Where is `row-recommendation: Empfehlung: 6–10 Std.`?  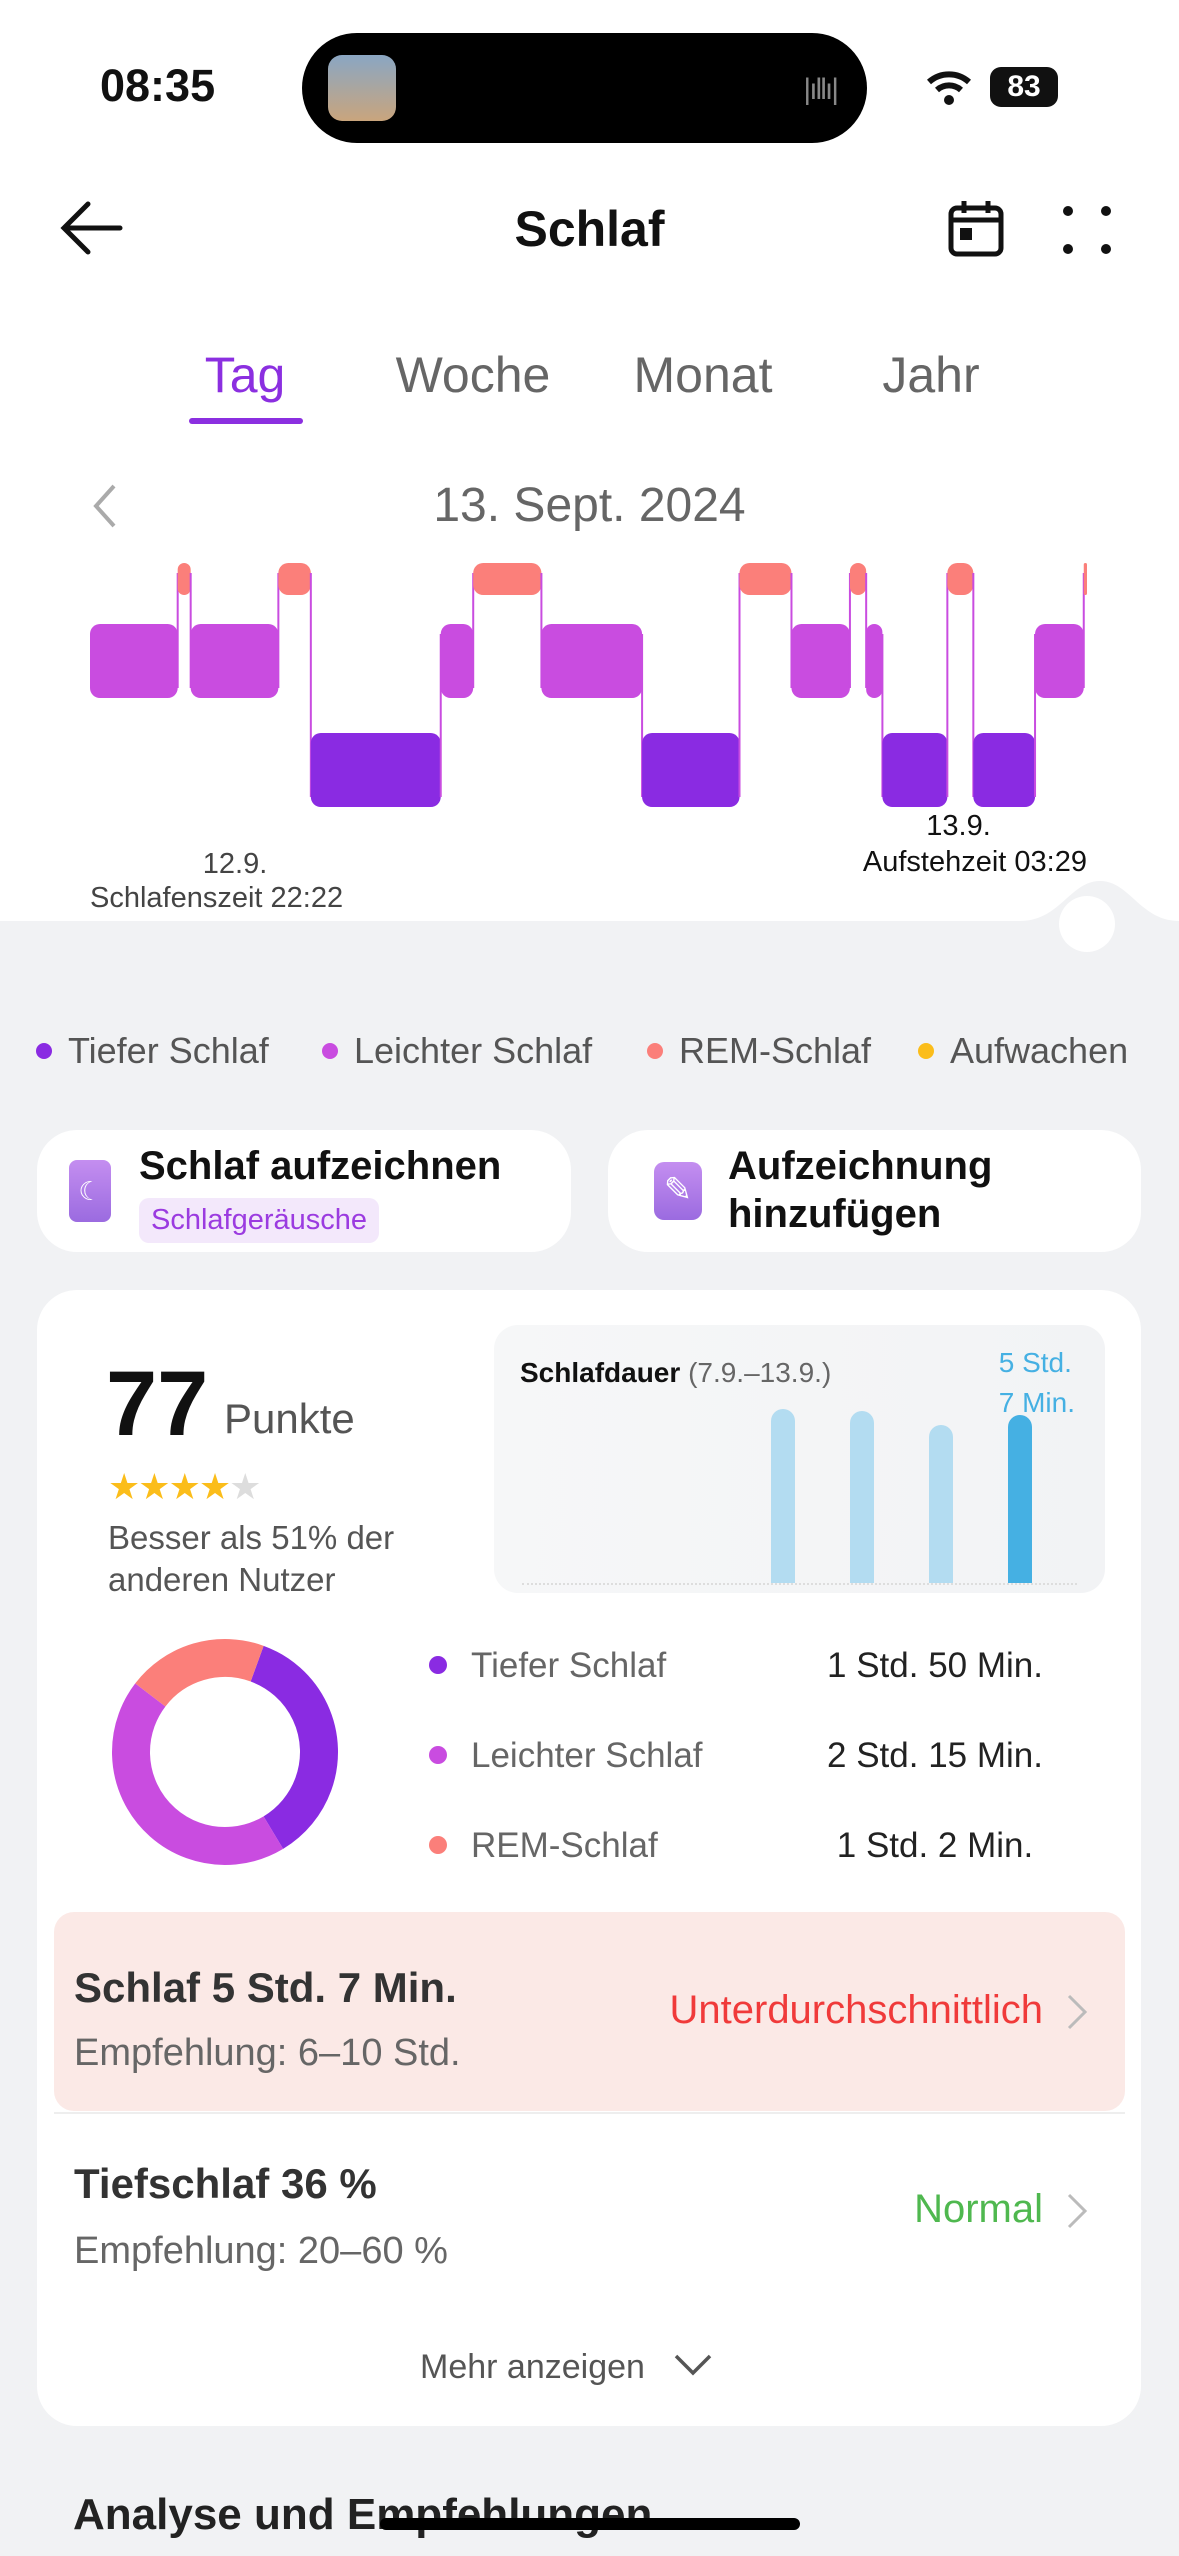
row-recommendation: Empfehlung: 6–10 Std. is located at coordinates (267, 2053).